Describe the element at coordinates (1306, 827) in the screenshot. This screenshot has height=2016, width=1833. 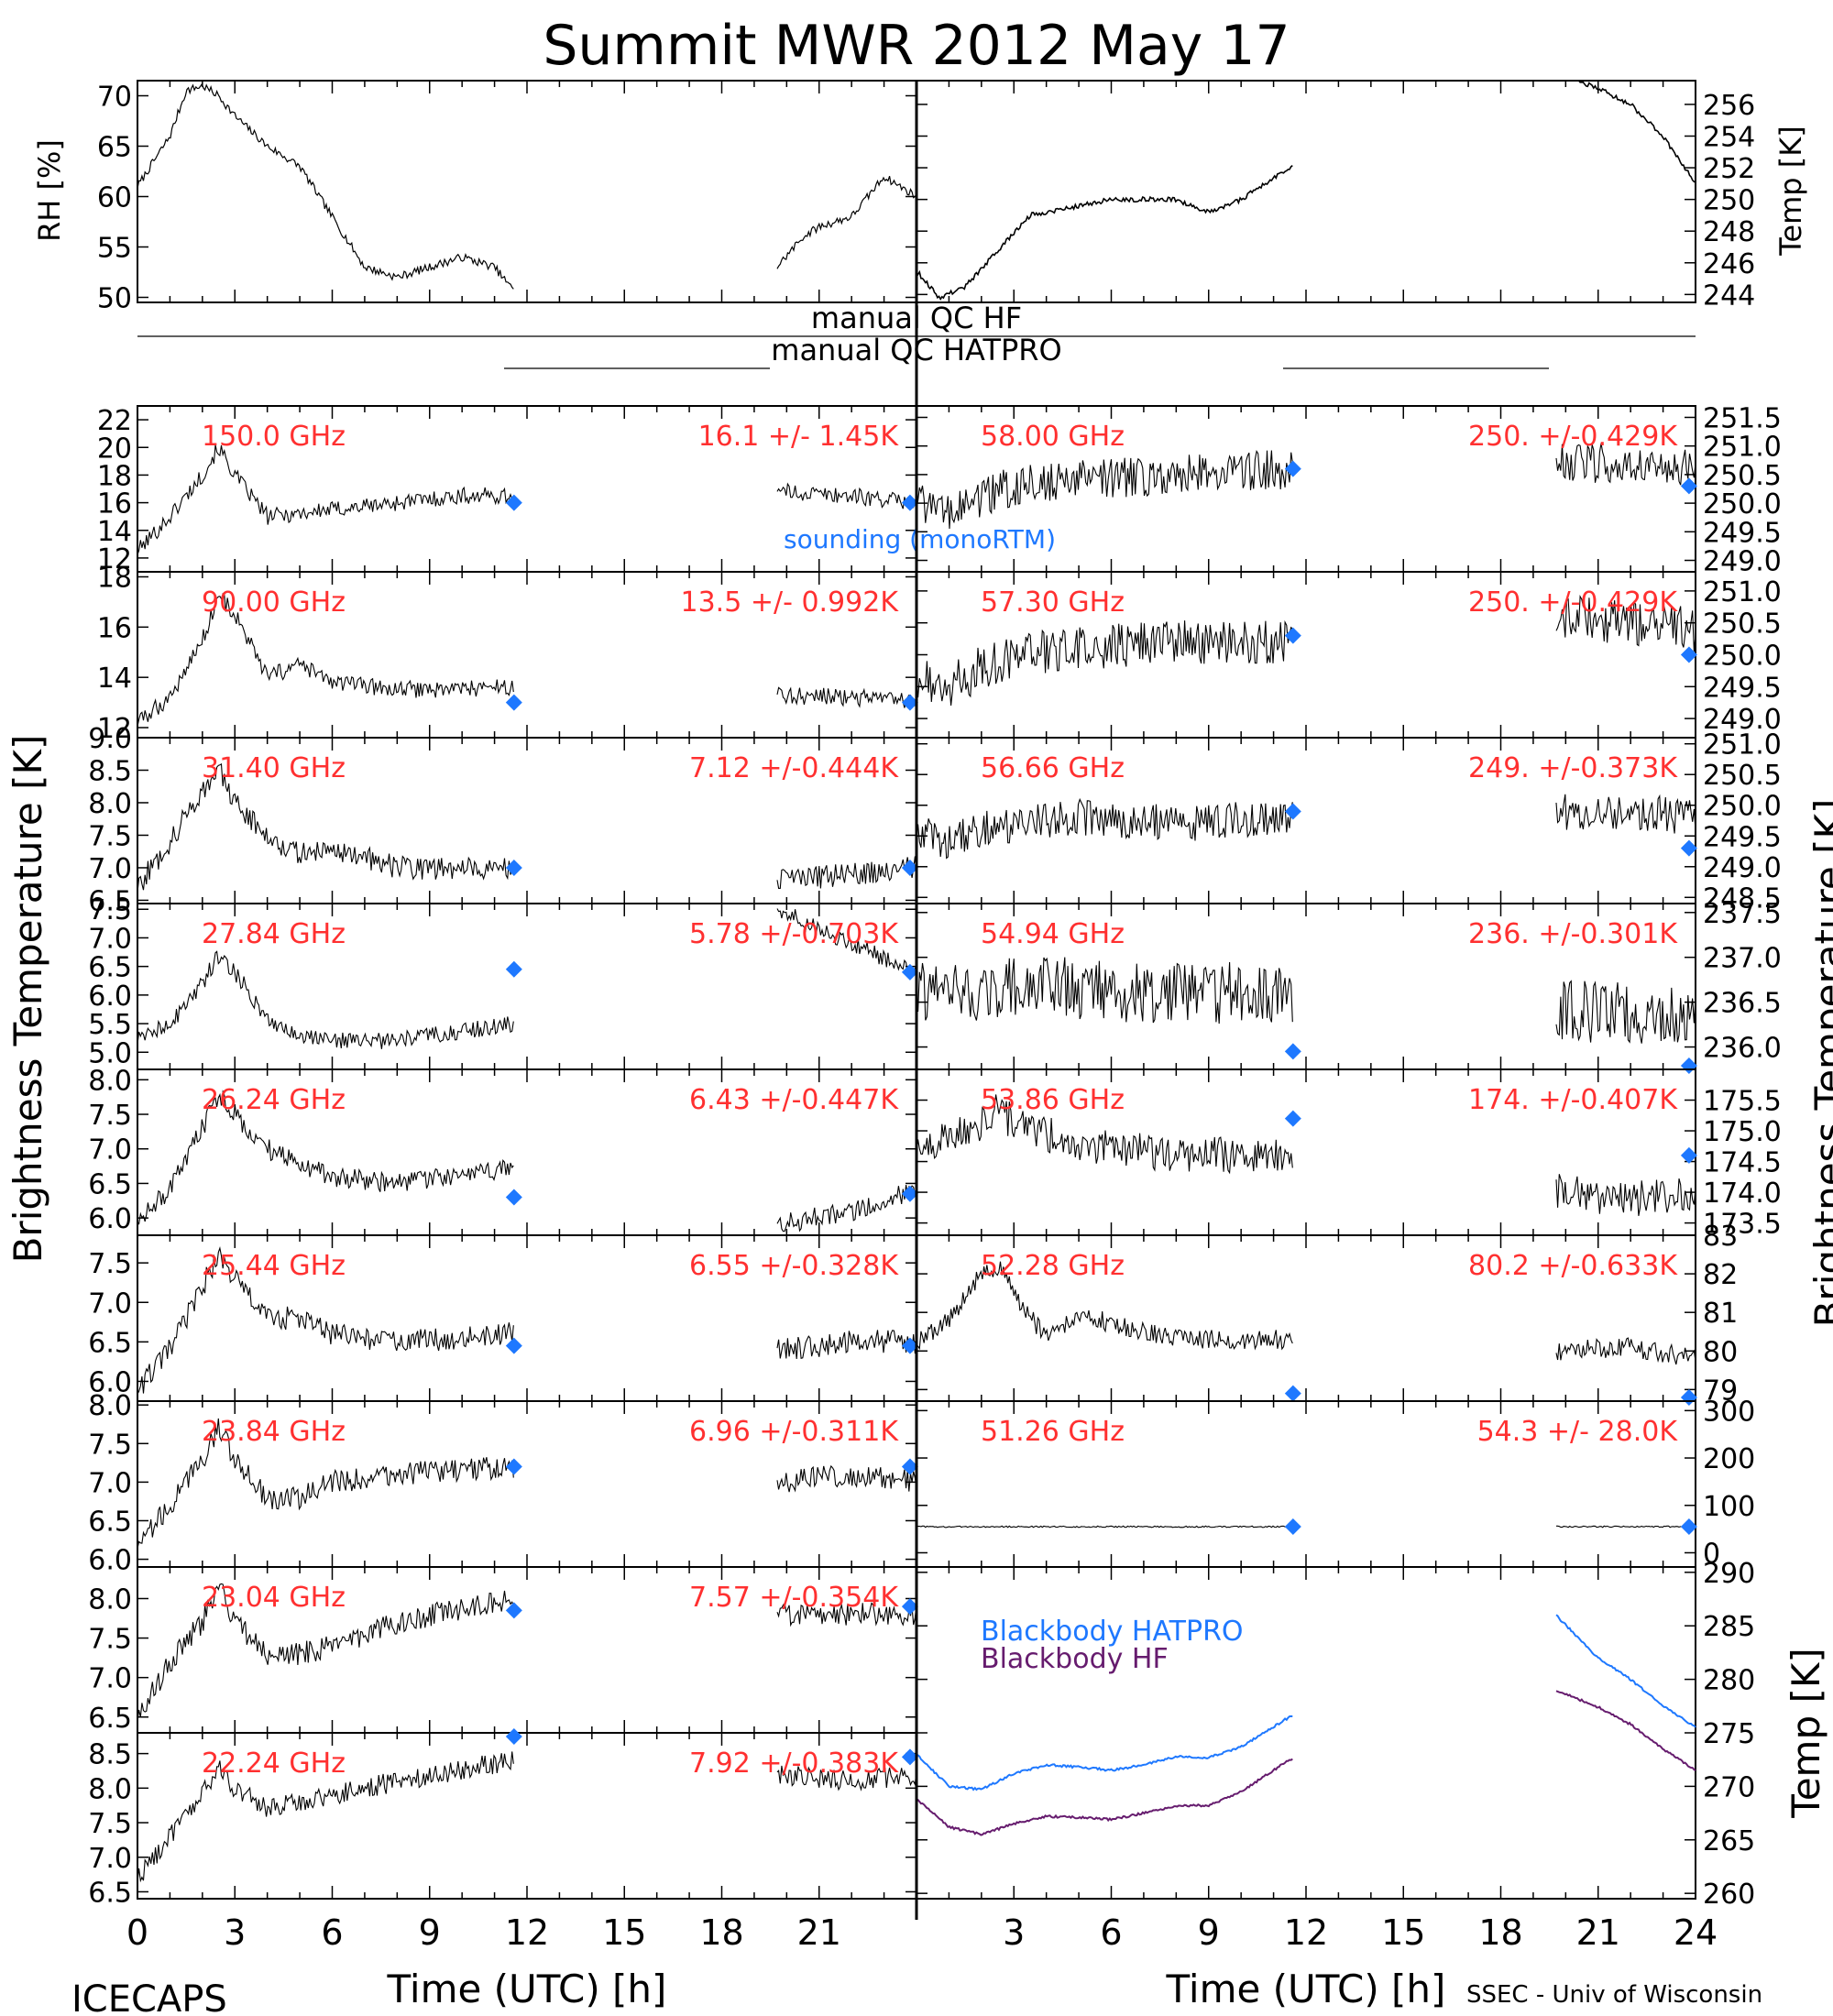
I see `right-channel-2-series` at that location.